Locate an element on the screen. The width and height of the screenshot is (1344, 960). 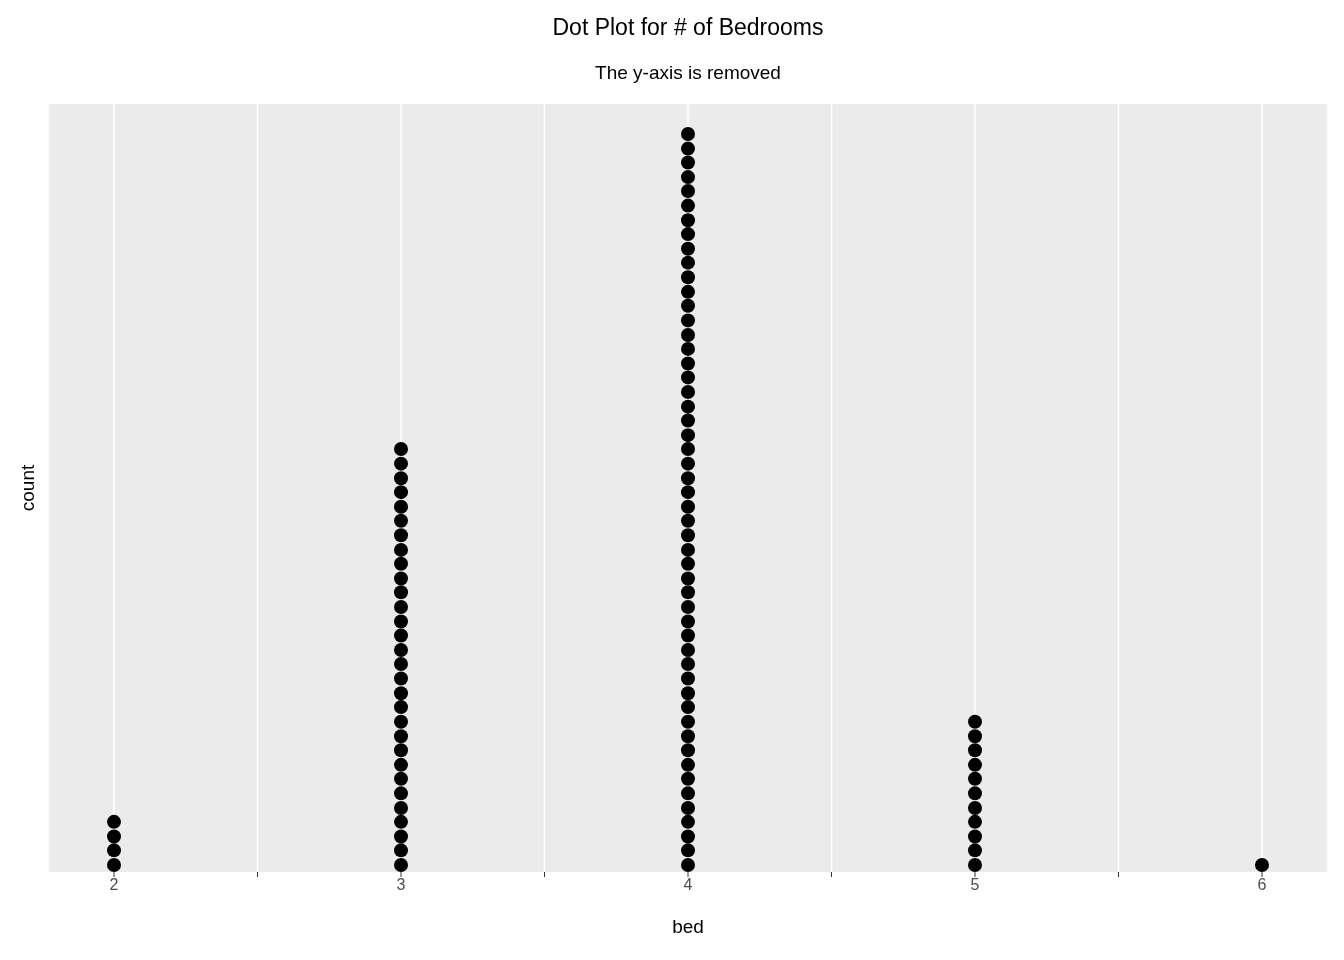
x-axis-title: bed is located at coordinates (688, 927).